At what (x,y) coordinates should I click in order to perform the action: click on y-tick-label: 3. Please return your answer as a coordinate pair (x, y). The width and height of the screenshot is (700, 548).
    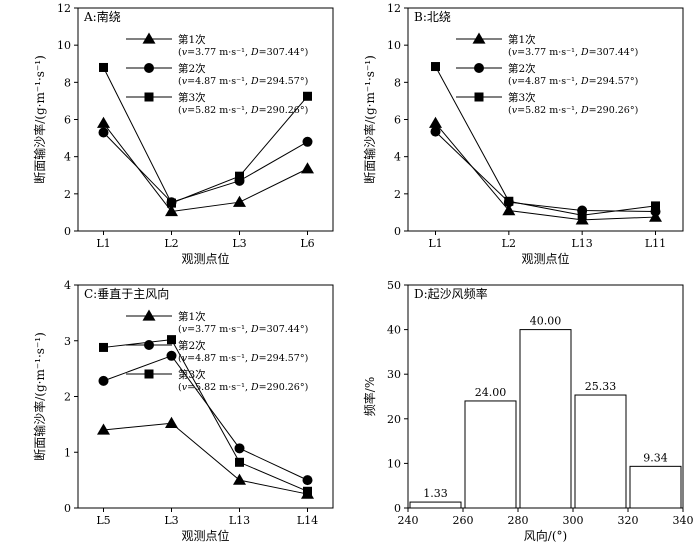
    Looking at the image, I should click on (67, 341).